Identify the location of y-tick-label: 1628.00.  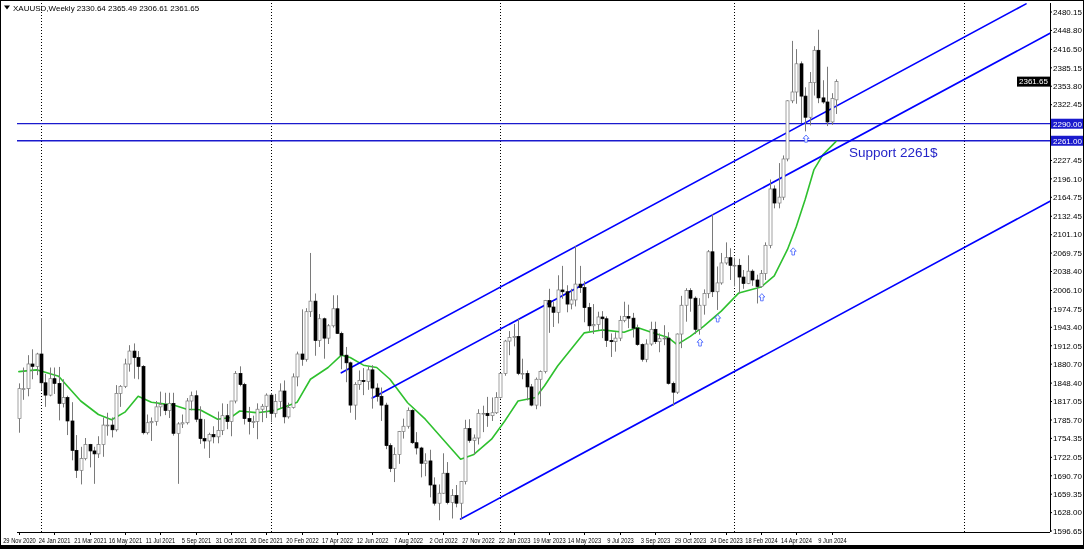
(1068, 513).